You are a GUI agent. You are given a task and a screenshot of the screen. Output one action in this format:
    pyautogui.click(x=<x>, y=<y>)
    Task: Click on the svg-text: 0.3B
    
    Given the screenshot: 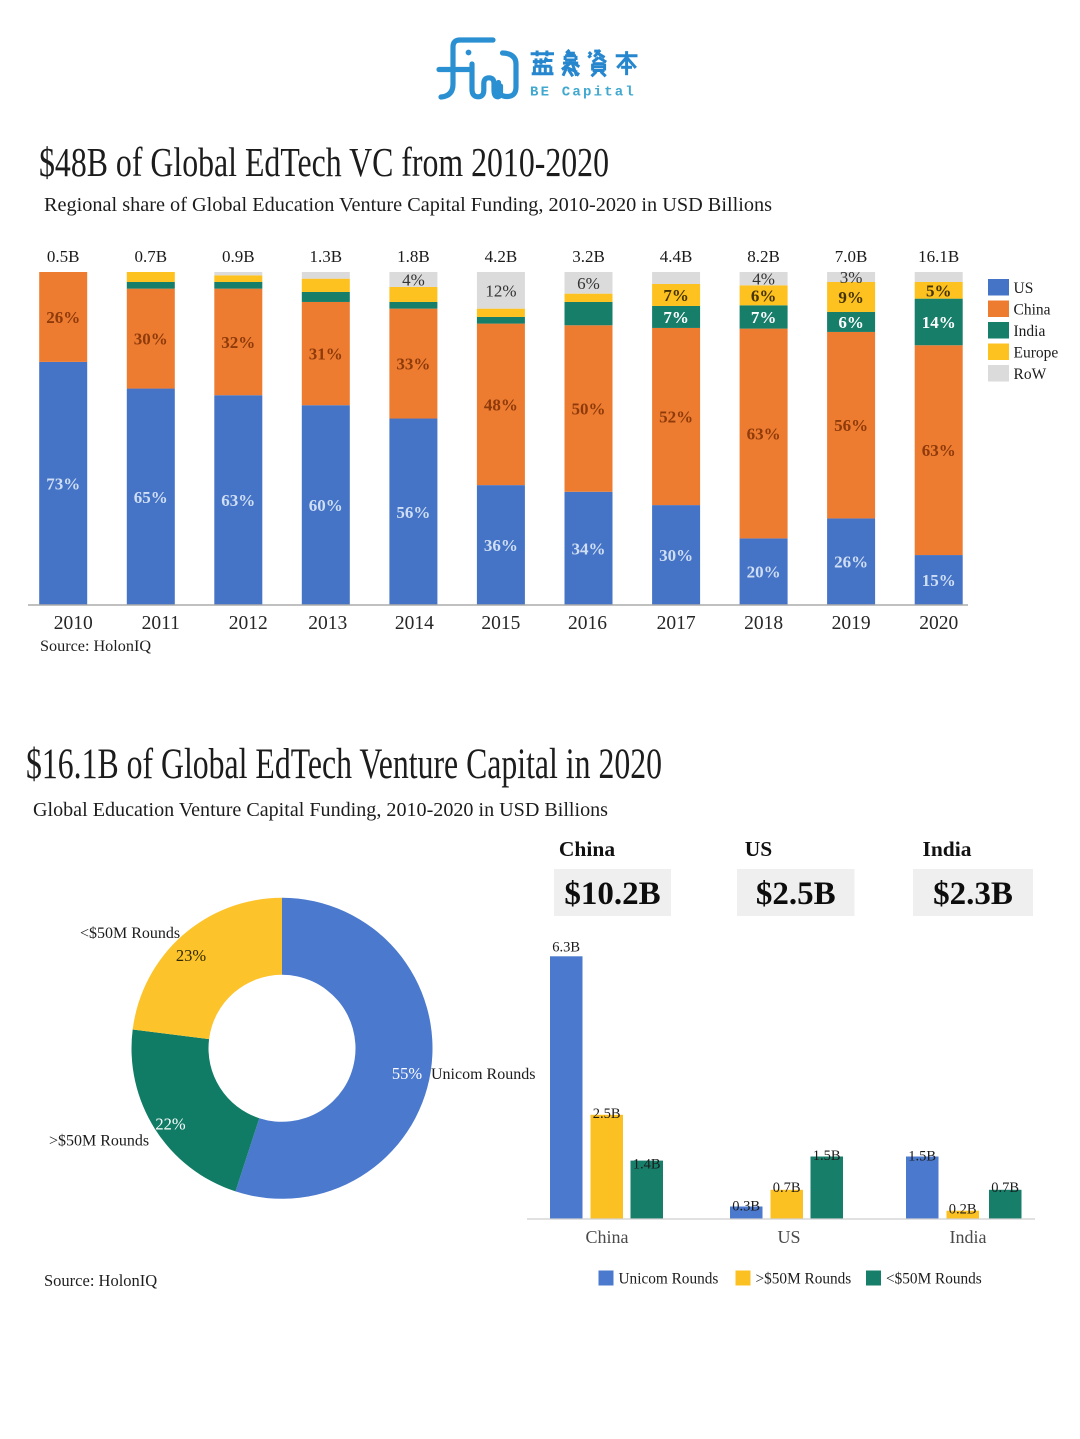 What is the action you would take?
    pyautogui.click(x=746, y=1207)
    